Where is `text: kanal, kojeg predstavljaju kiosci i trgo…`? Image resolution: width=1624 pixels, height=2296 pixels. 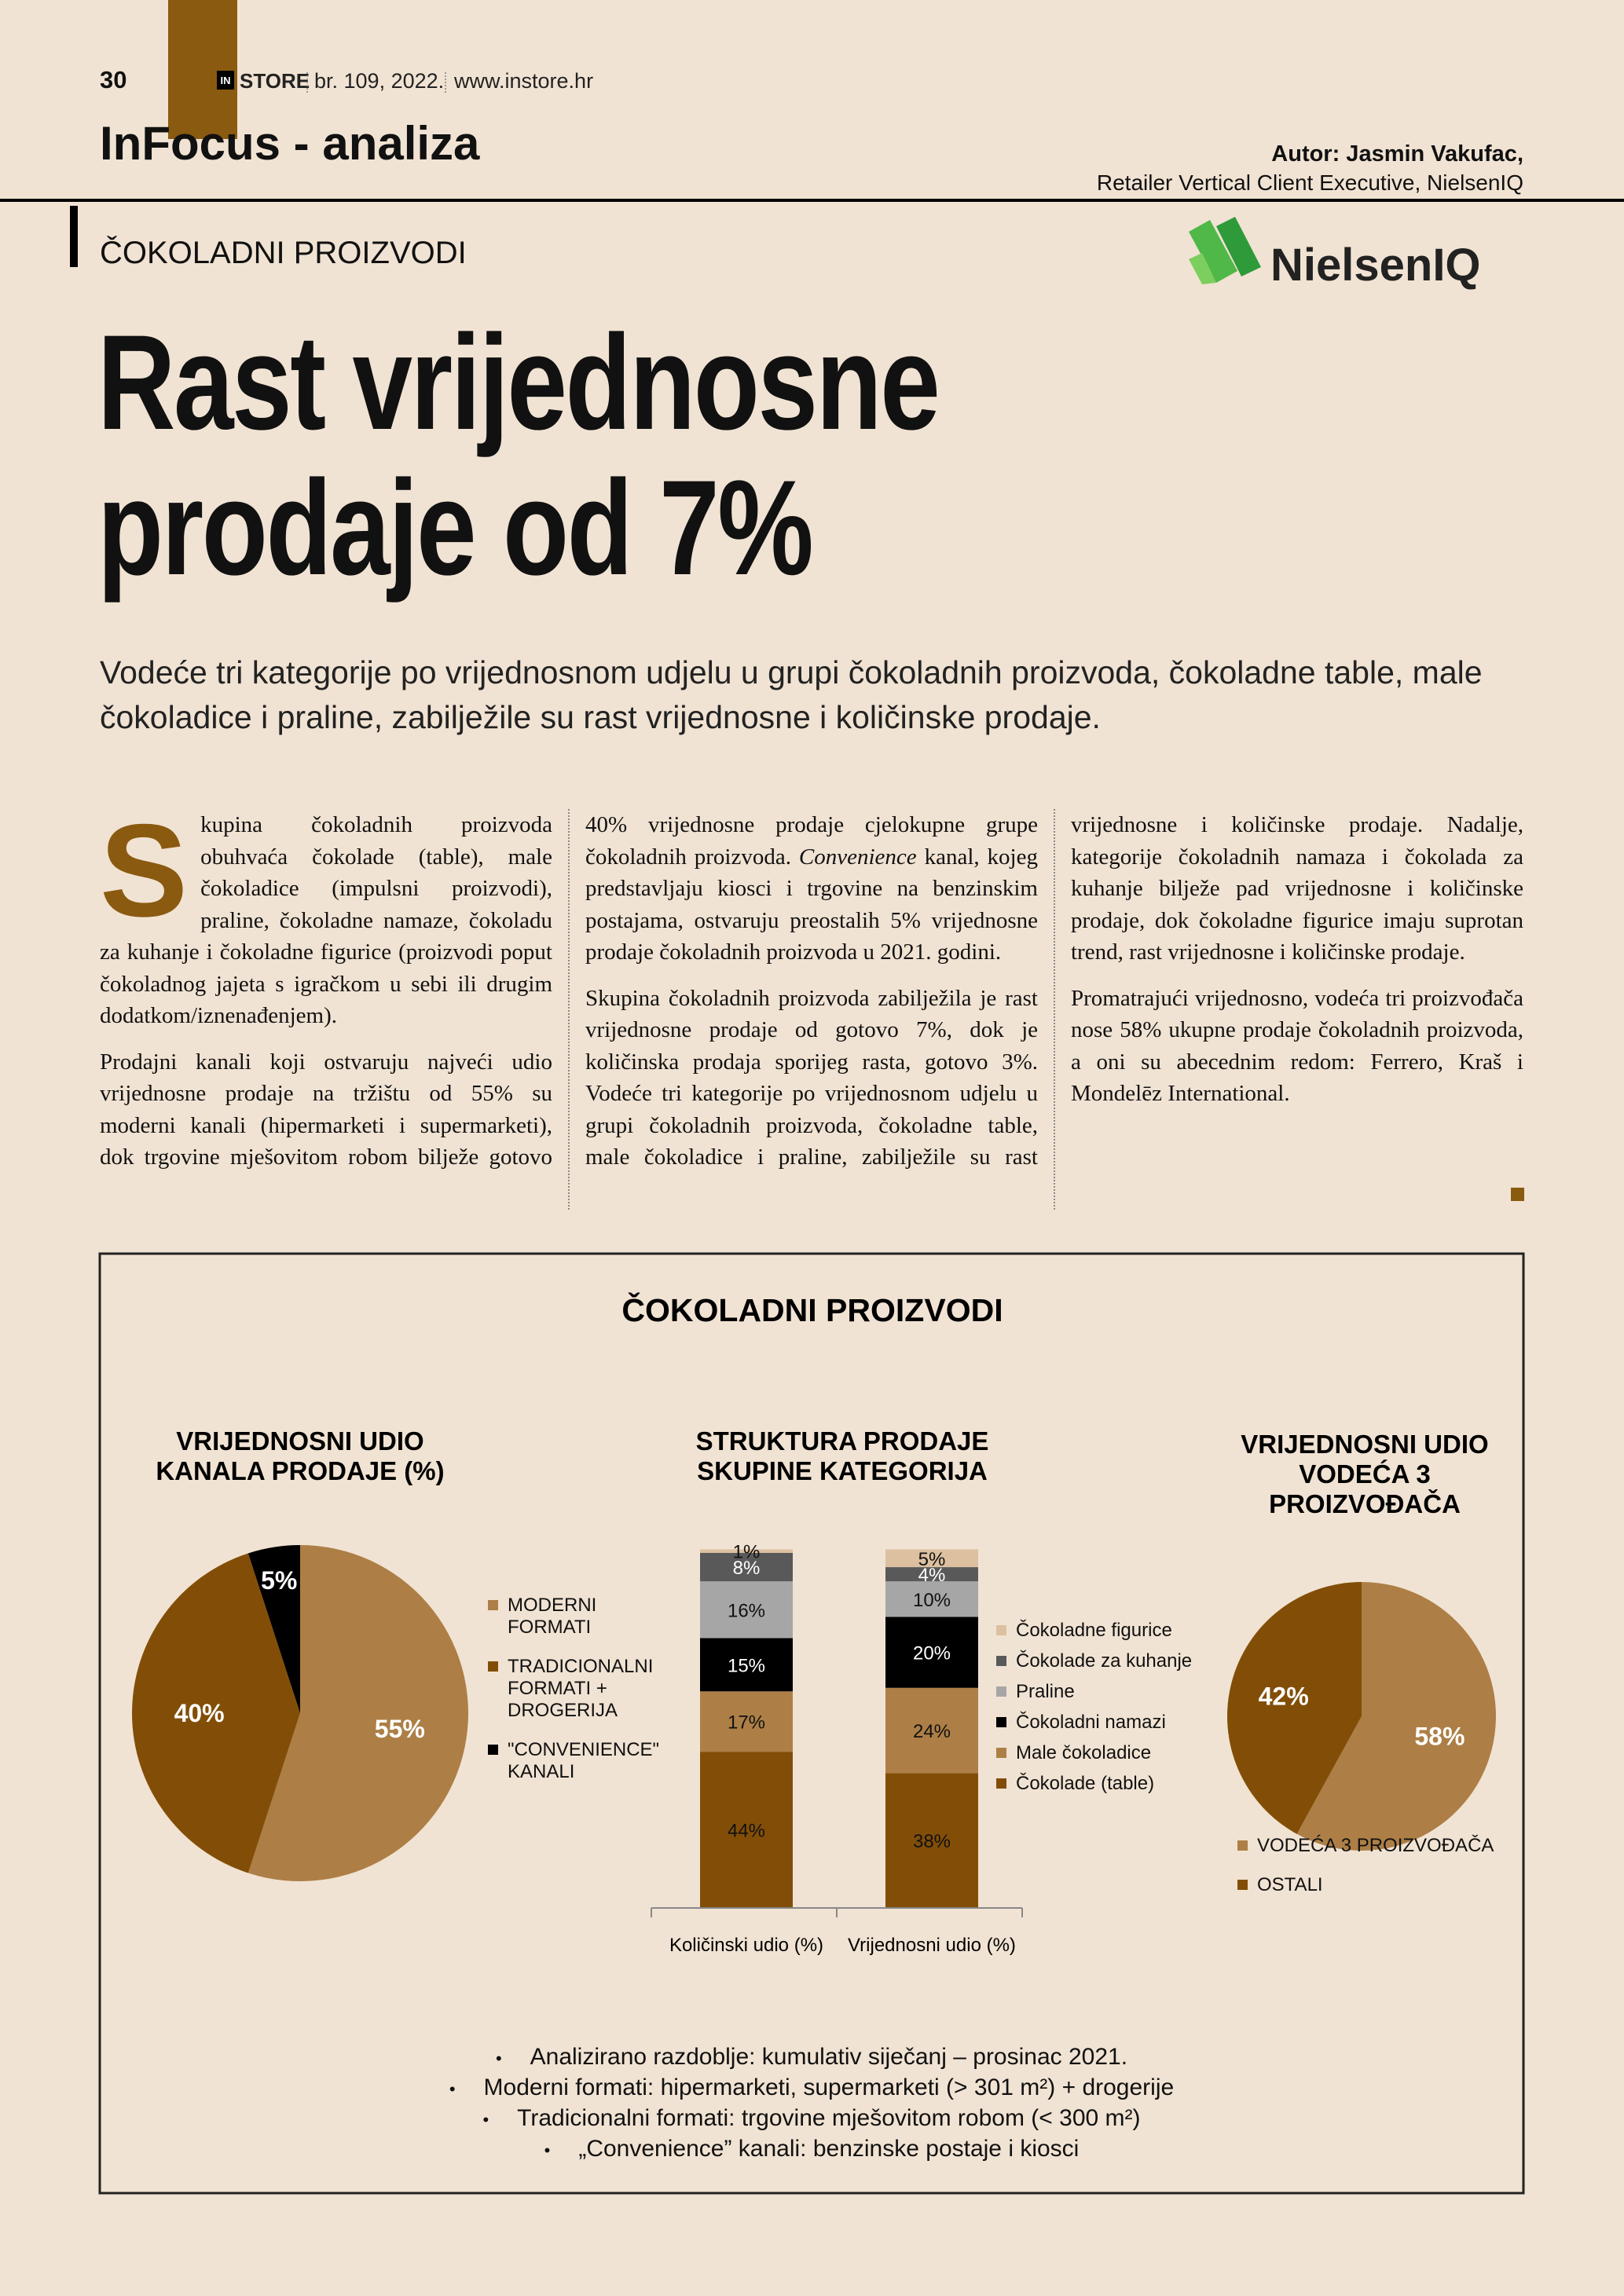
text: kanal, kojeg predstavljaju kiosci i trgo… is located at coordinates (812, 904).